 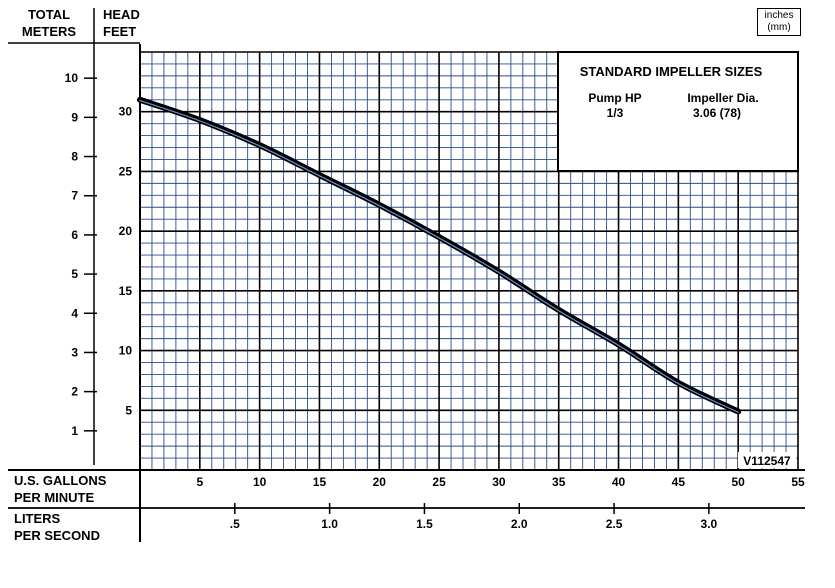 I want to click on meters-tick-label: 2, so click(x=74, y=392).